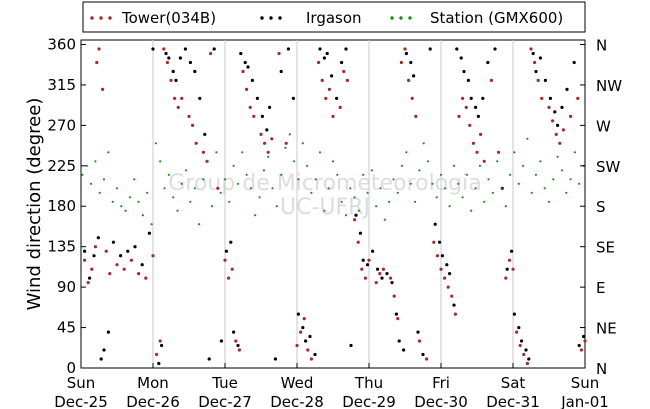  I want to click on x-tick-day-1: Mon, so click(153, 383).